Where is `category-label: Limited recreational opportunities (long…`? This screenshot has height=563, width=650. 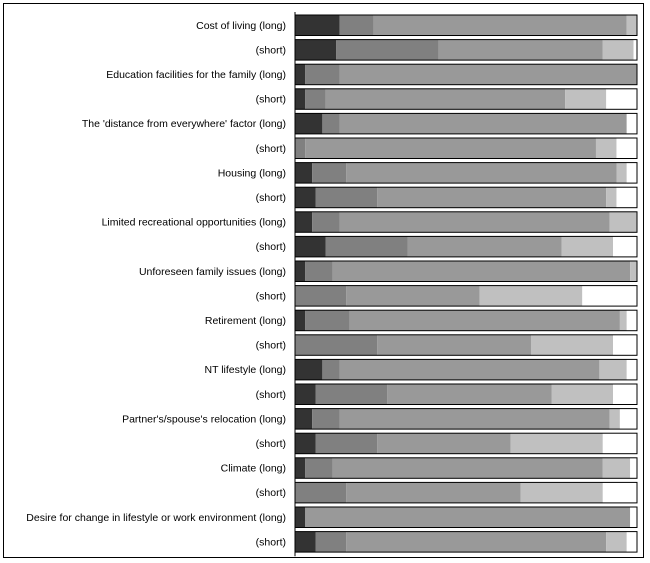 category-label: Limited recreational opportunities (long… is located at coordinates (194, 223).